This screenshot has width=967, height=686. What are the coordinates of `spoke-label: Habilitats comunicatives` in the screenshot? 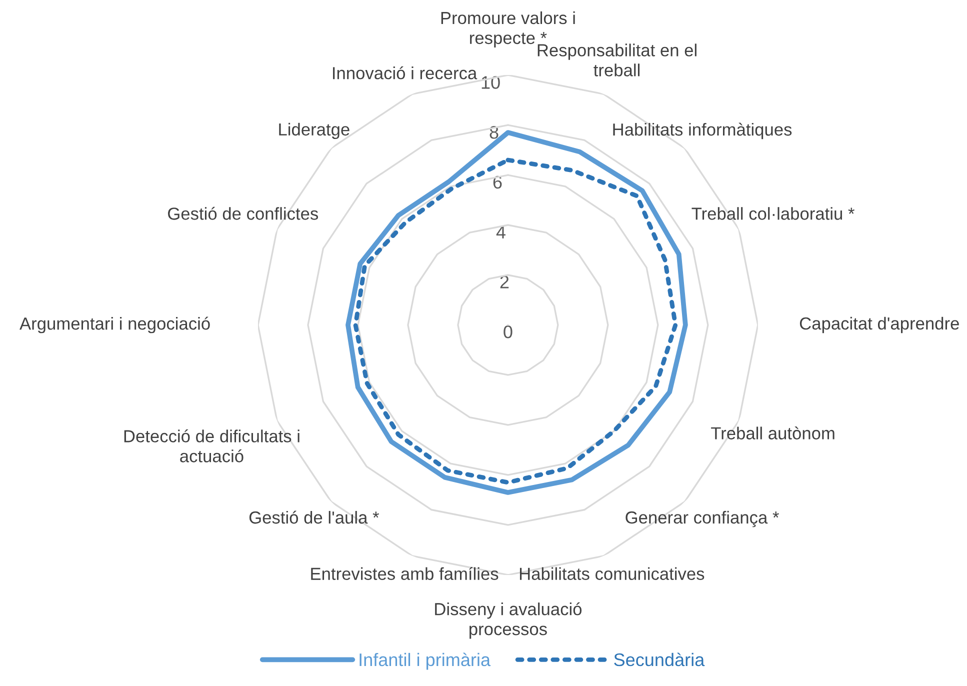 It's located at (612, 573).